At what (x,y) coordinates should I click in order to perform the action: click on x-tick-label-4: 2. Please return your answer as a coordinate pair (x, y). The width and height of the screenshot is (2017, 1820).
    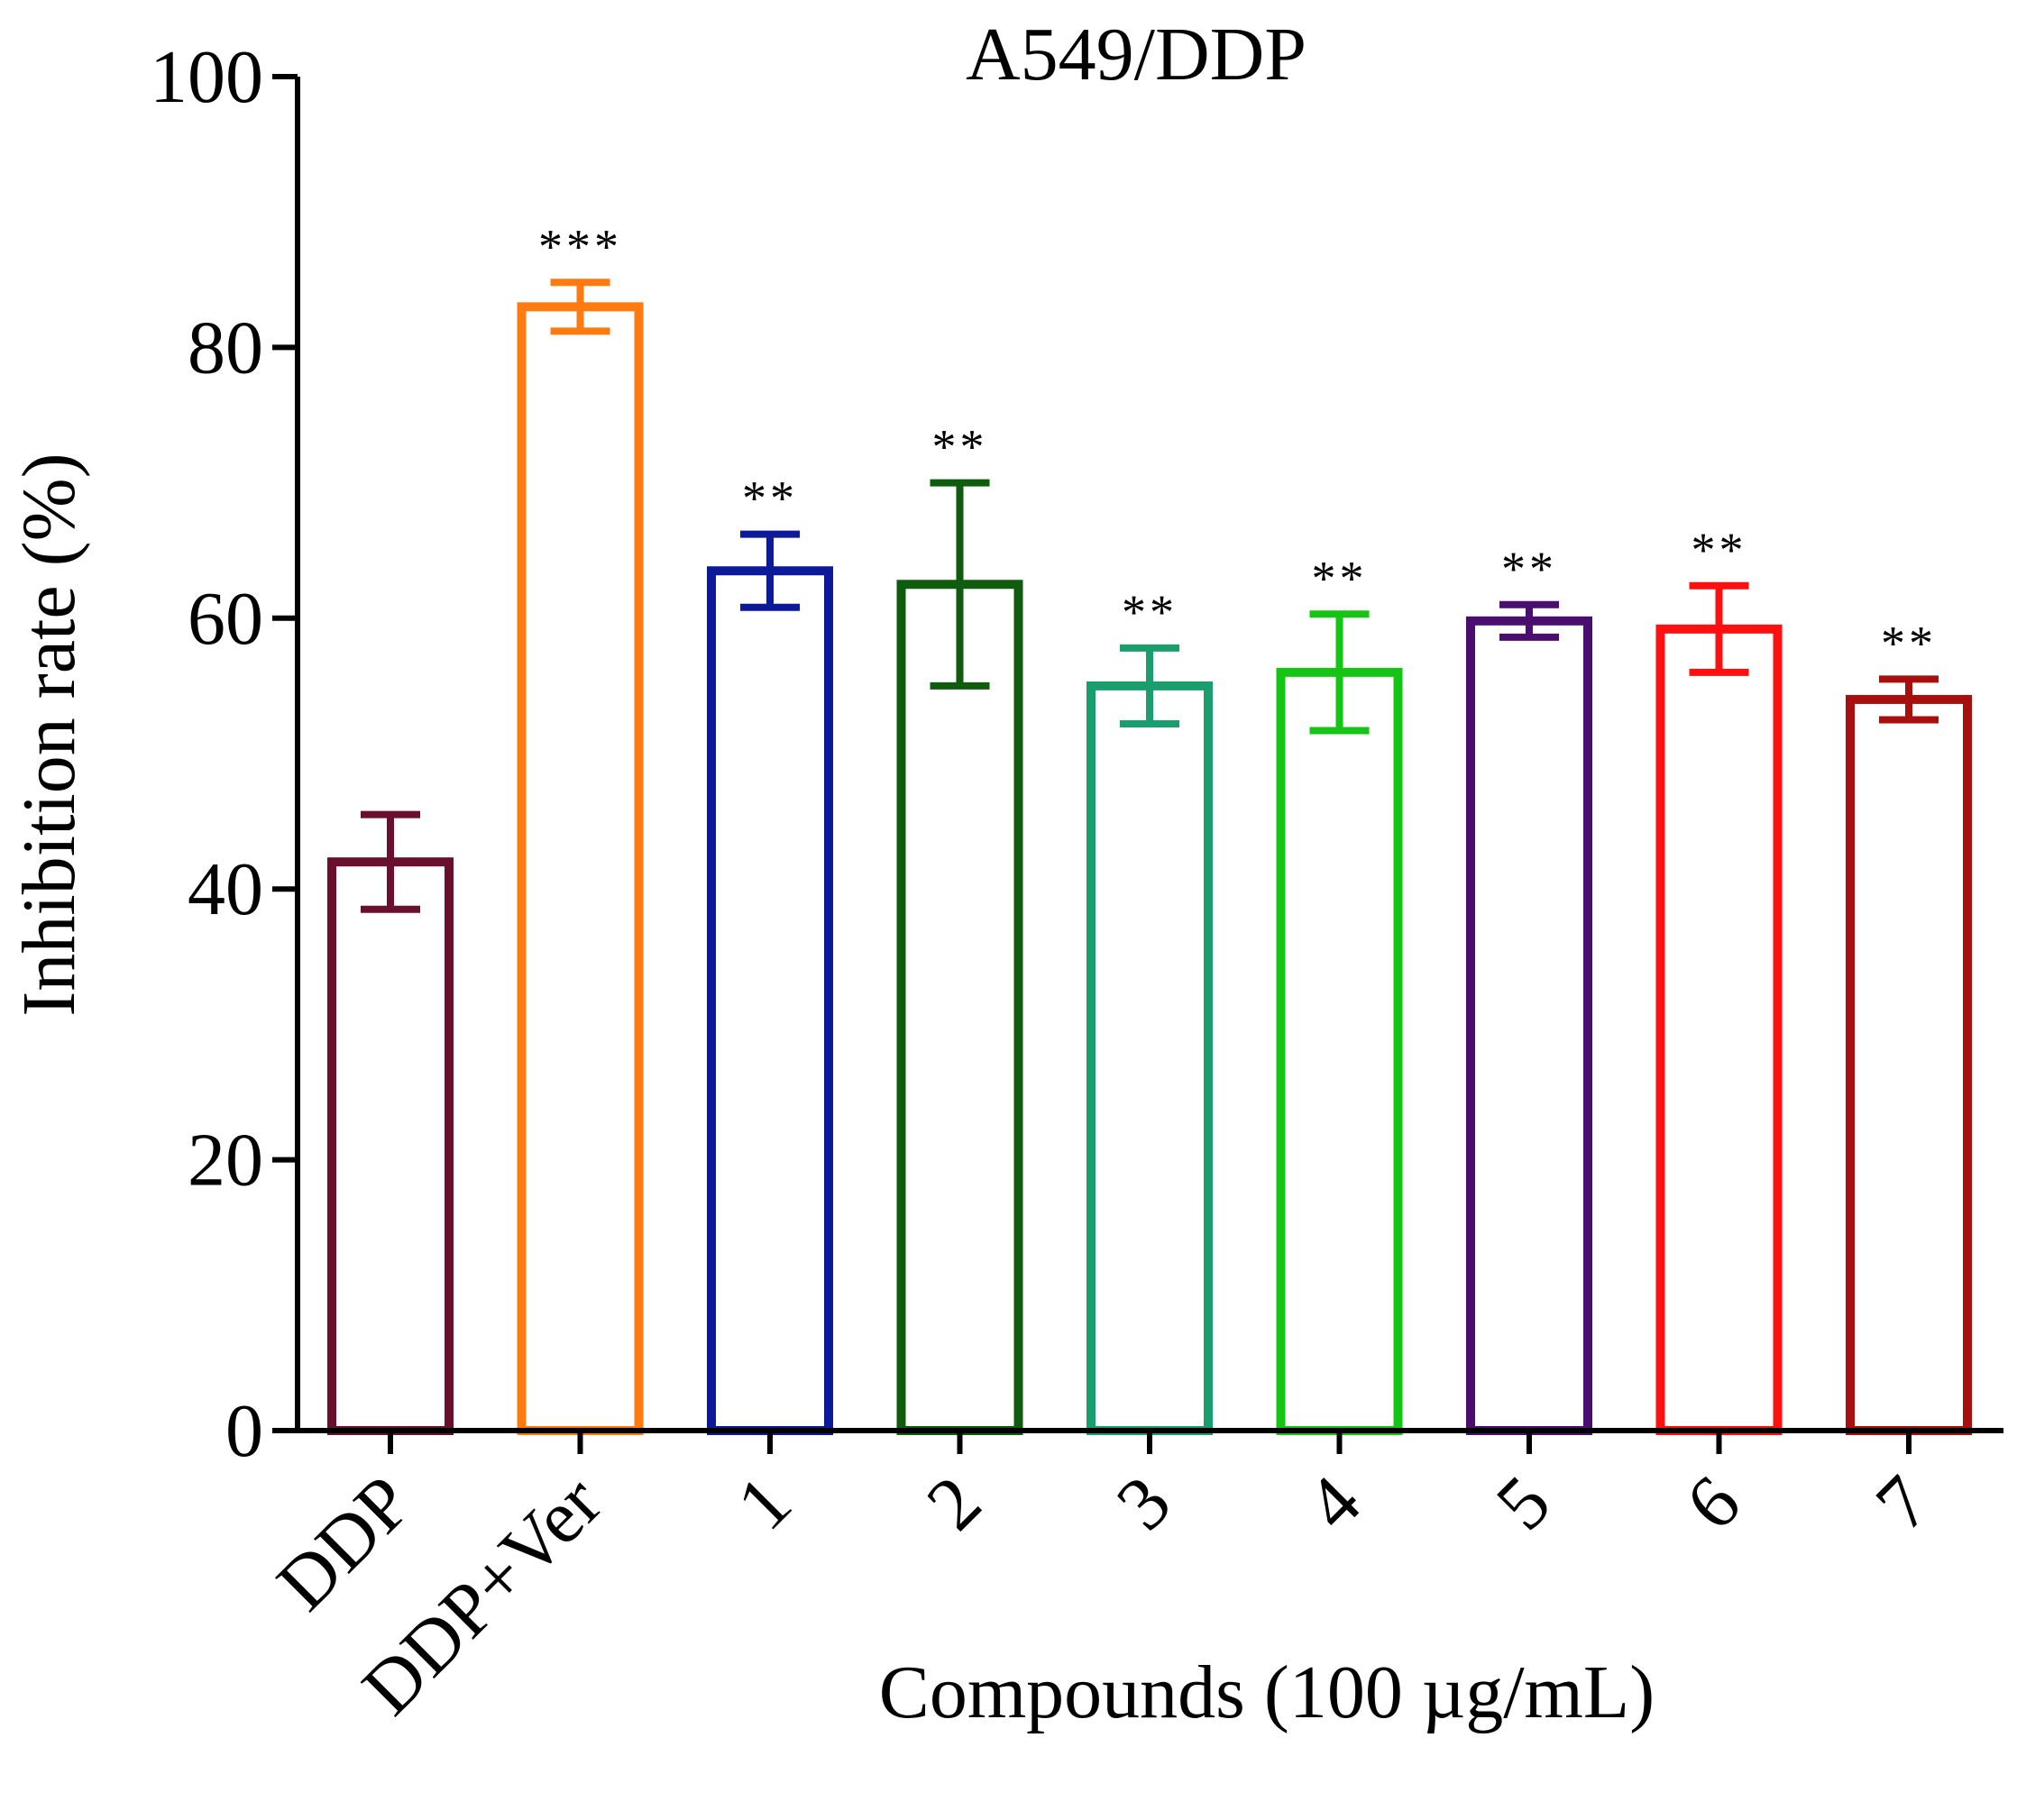
    Looking at the image, I should click on (953, 1503).